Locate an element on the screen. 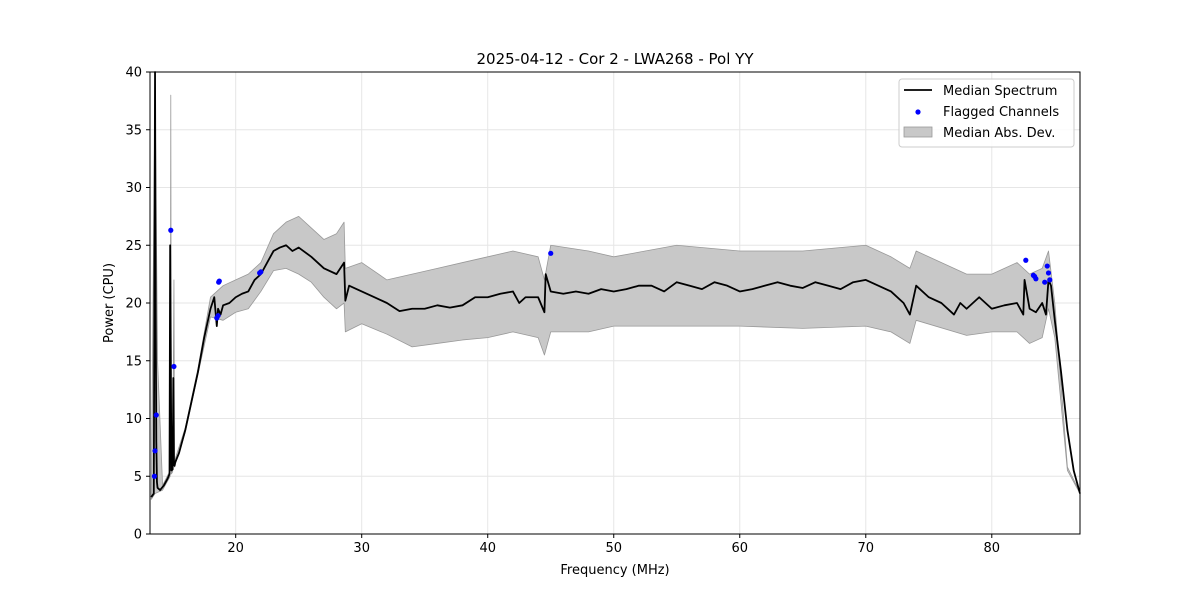  y-tick-label: 5 is located at coordinates (138, 477).